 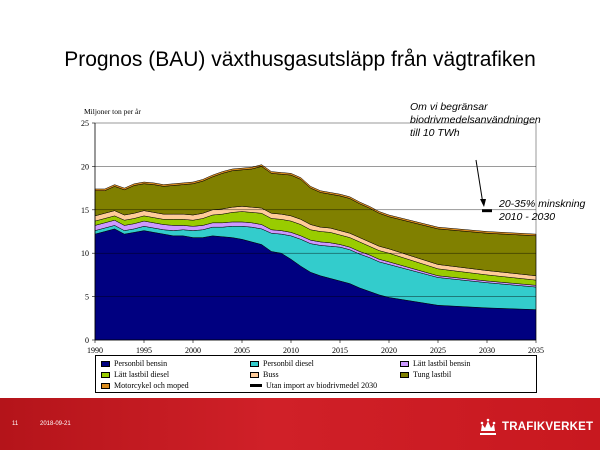 I want to click on legend-label: Personbil diesel, so click(x=288, y=363).